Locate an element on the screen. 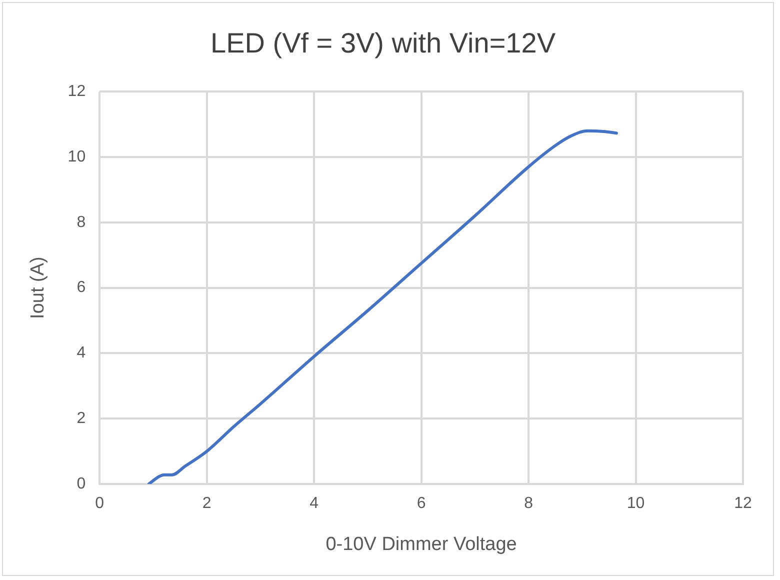 This screenshot has height=580, width=780. x-tick-label: 10 is located at coordinates (635, 503).